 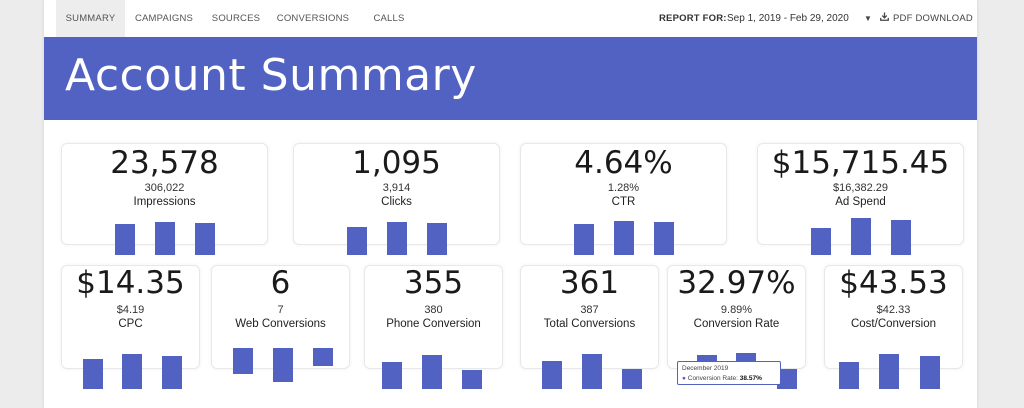 What do you see at coordinates (860, 163) in the screenshot?
I see `metric-value: $15,715.45` at bounding box center [860, 163].